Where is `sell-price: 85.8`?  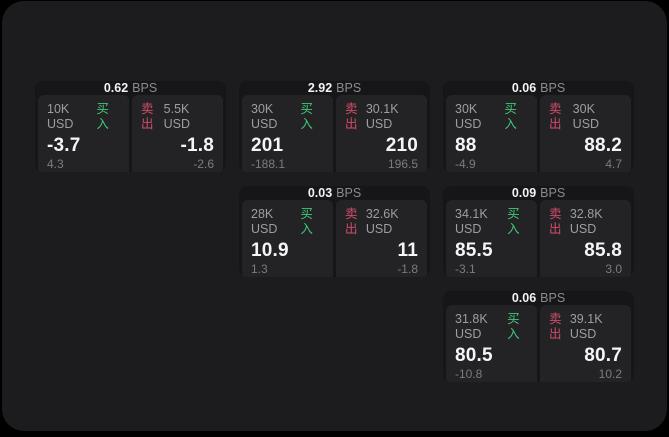 sell-price: 85.8 is located at coordinates (603, 250).